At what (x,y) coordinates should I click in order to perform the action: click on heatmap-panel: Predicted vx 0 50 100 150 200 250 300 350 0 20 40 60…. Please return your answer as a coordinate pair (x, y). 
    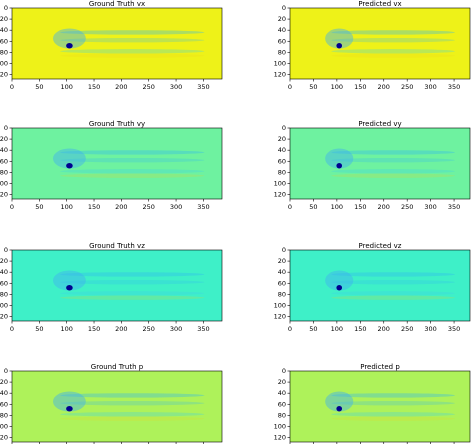
    Looking at the image, I should click on (372, 45).